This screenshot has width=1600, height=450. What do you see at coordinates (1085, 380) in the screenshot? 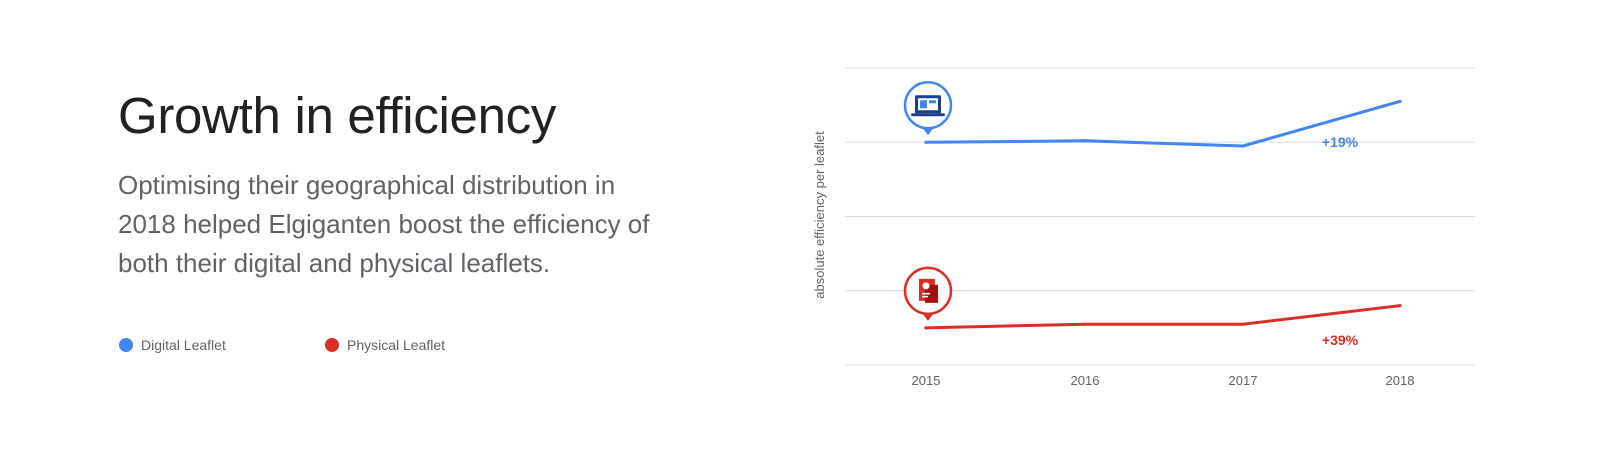
I see `x-tick-label: 2016` at bounding box center [1085, 380].